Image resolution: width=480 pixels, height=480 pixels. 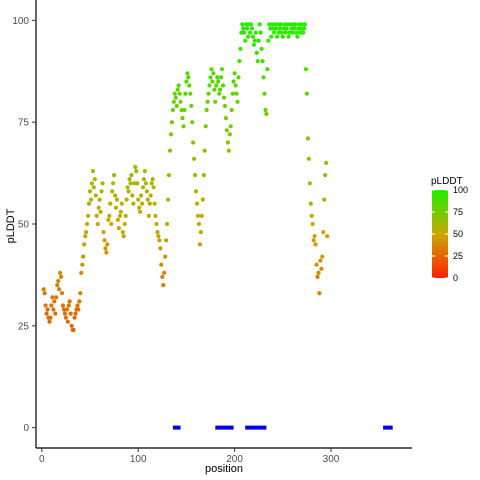 What do you see at coordinates (458, 234) in the screenshot?
I see `legend-tick-label: 50` at bounding box center [458, 234].